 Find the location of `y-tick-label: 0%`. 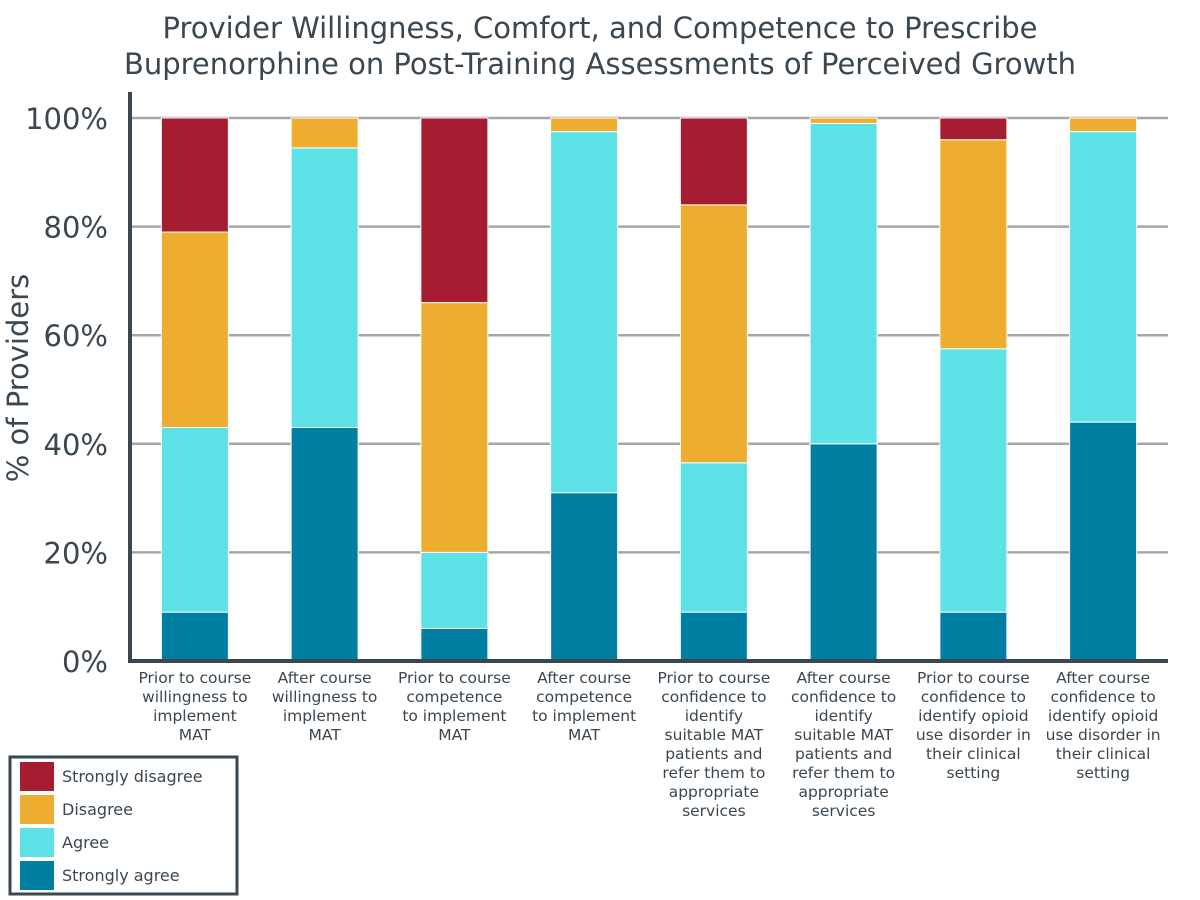

y-tick-label: 0% is located at coordinates (85, 662).